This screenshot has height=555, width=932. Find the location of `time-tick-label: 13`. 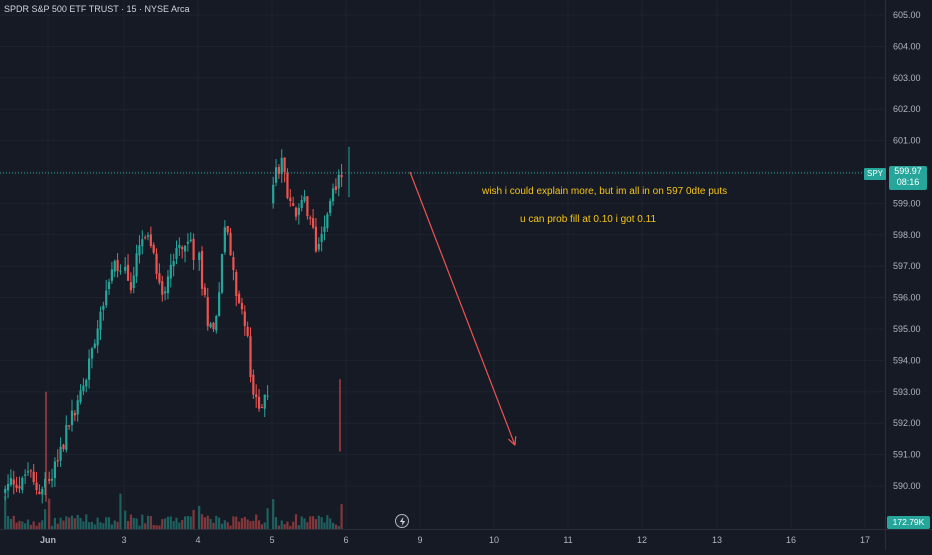

time-tick-label: 13 is located at coordinates (717, 540).